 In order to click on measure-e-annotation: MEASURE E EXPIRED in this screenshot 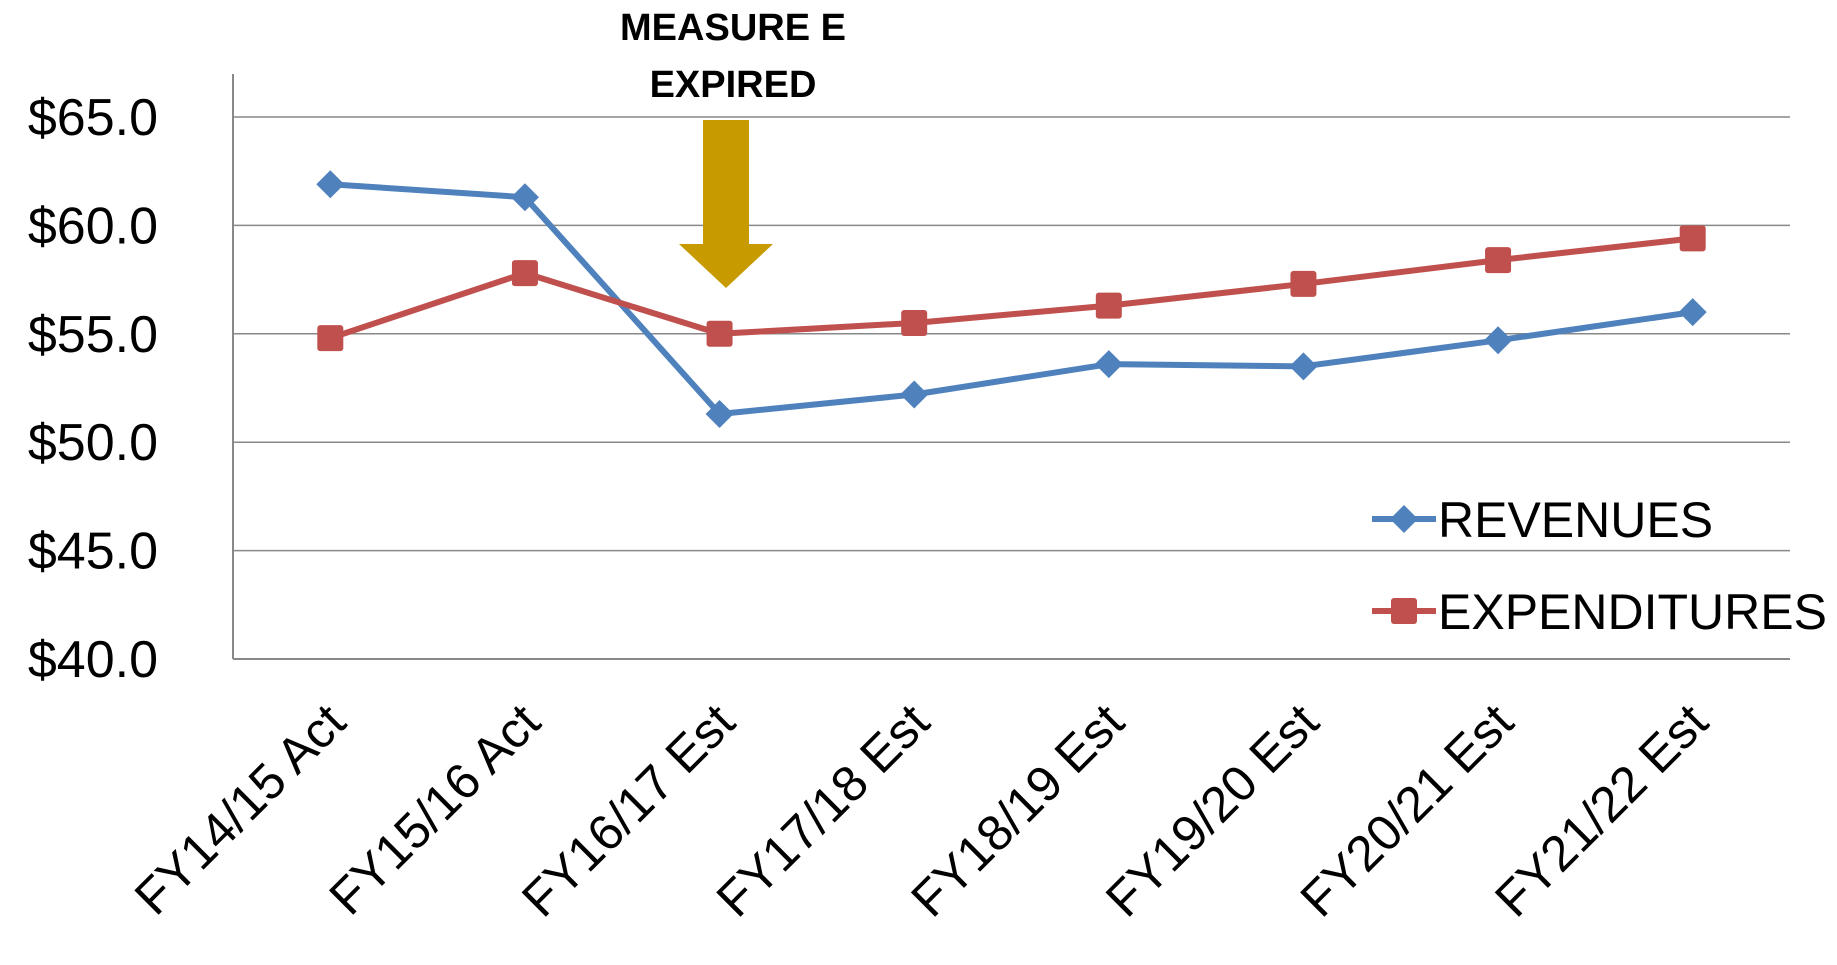, I will do `click(733, 147)`.